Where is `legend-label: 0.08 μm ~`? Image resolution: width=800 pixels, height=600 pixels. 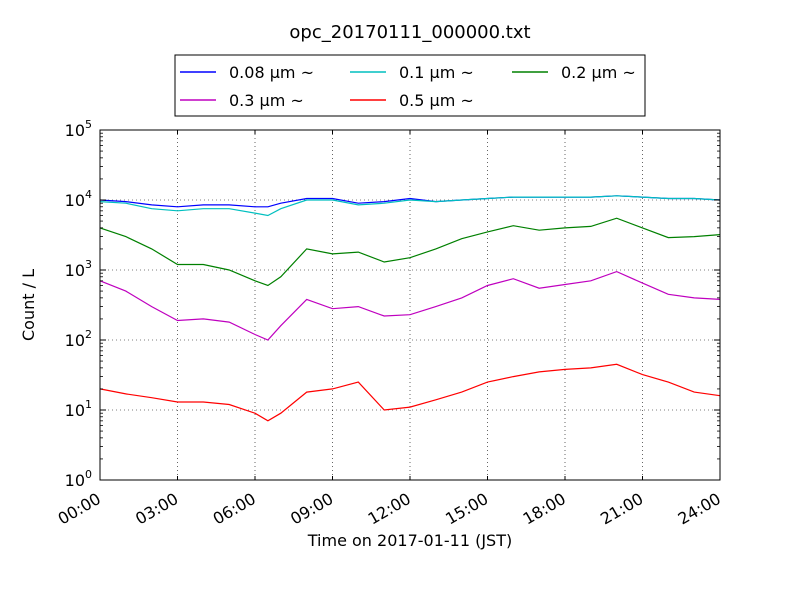
legend-label: 0.08 μm ~ is located at coordinates (271, 72).